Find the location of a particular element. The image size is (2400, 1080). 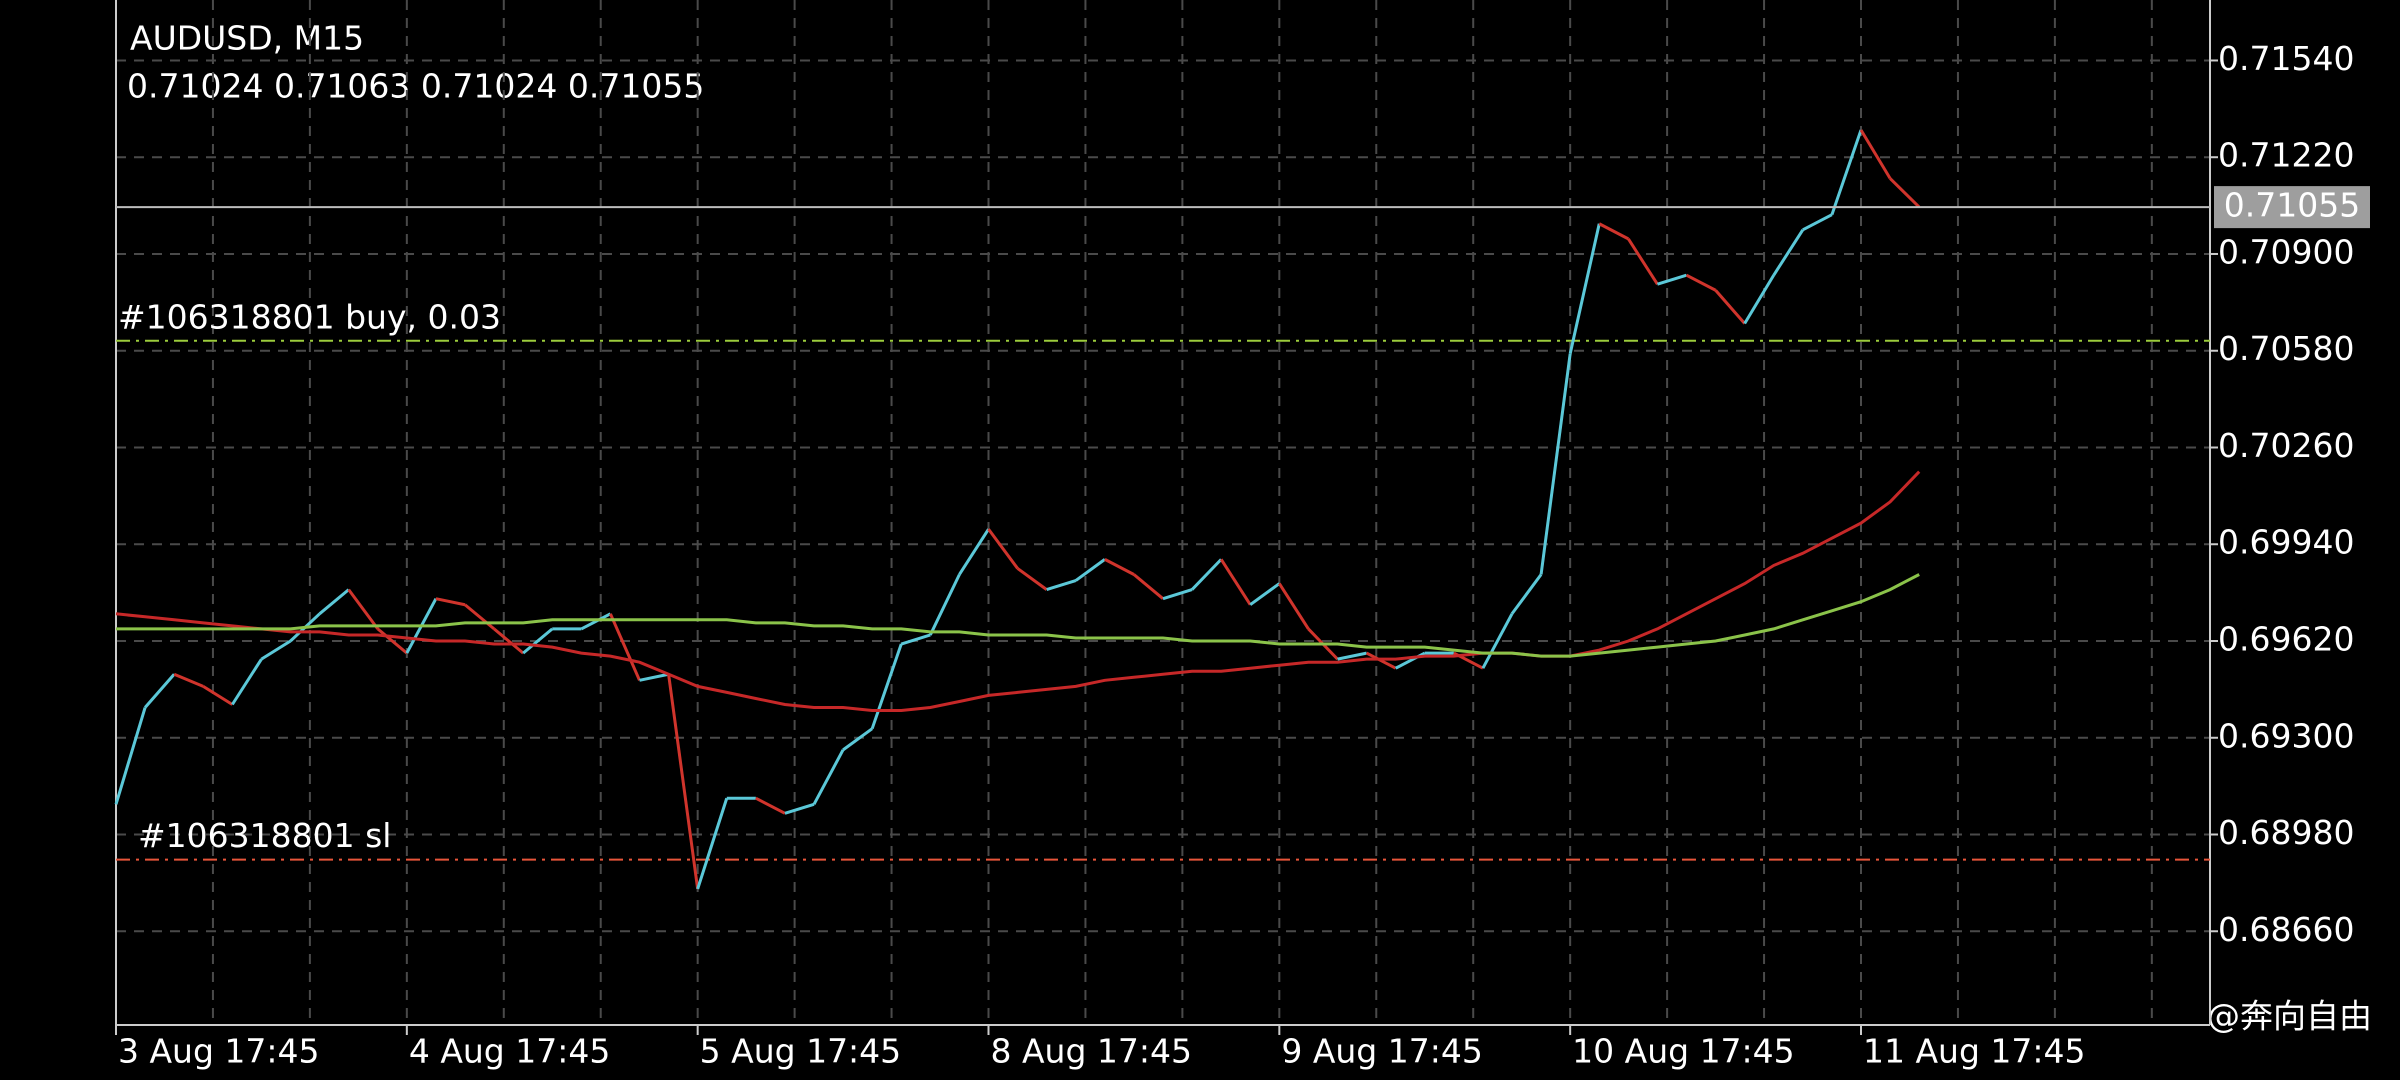

y-tick-label: 0.70260 is located at coordinates (2286, 445).